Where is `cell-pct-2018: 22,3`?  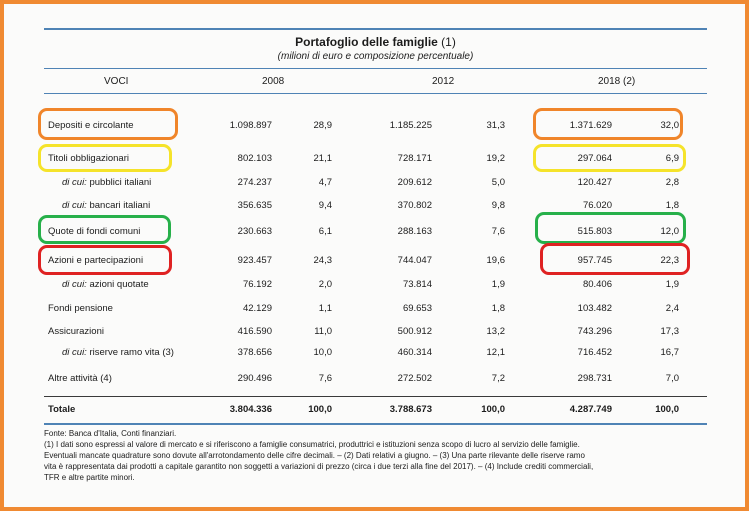 cell-pct-2018: 22,3 is located at coordinates (670, 260).